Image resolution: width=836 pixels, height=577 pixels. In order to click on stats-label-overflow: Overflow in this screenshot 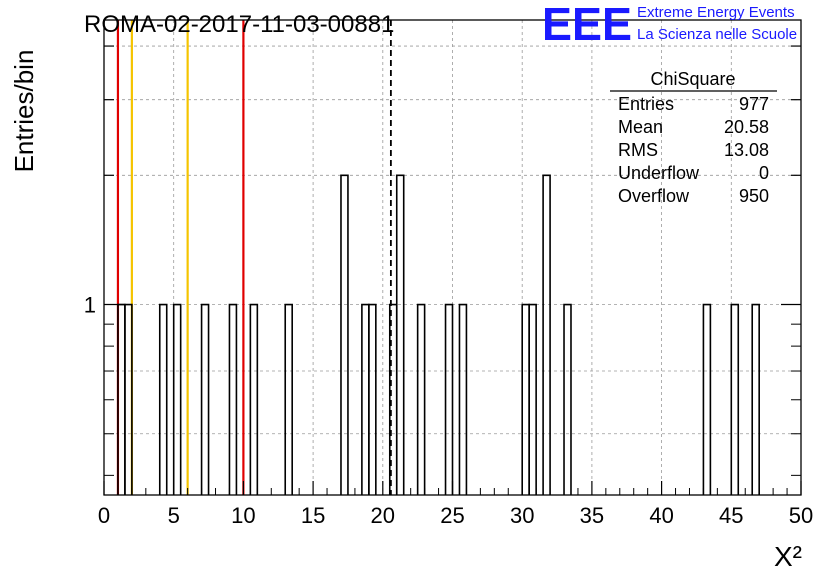, I will do `click(654, 196)`.